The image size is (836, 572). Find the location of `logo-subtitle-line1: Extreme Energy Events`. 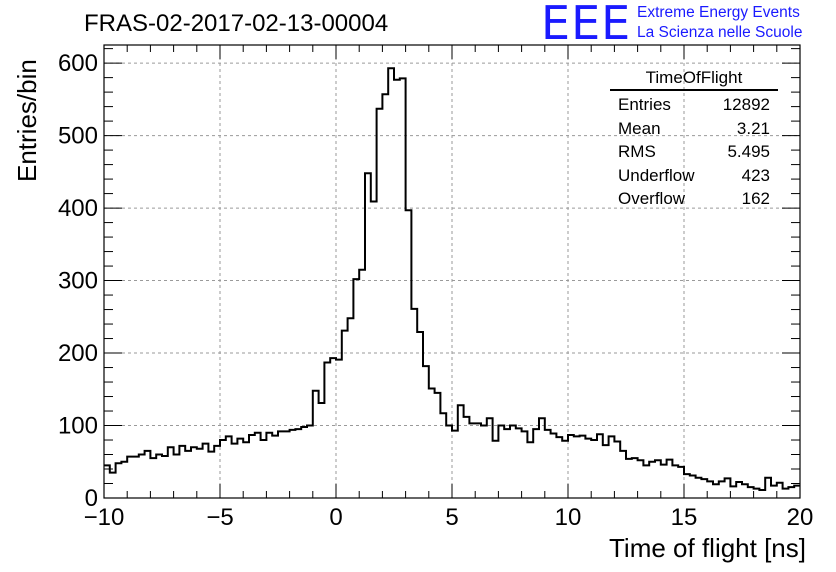

logo-subtitle-line1: Extreme Energy Events is located at coordinates (718, 12).